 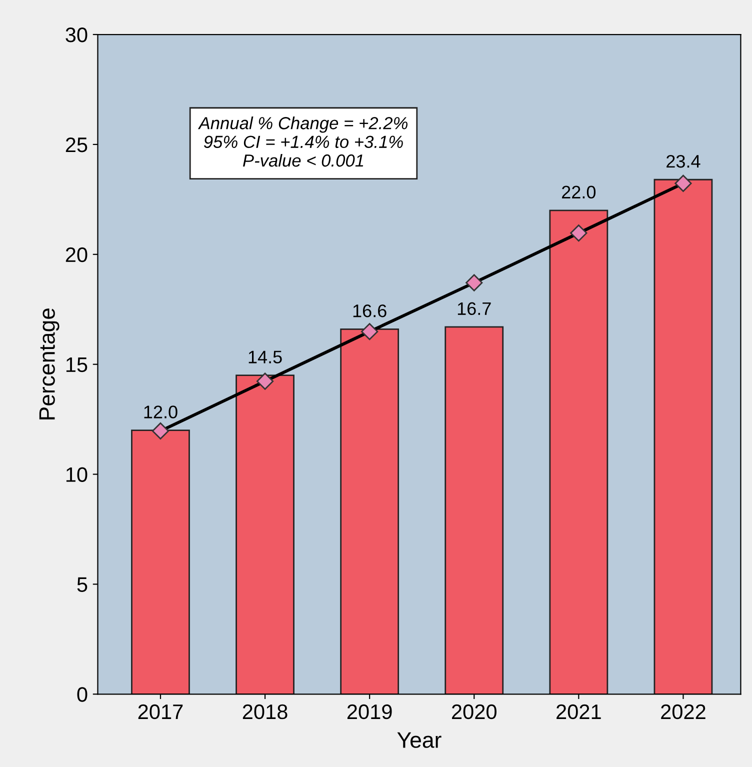 I want to click on x-tick-label: 2021, so click(x=578, y=712).